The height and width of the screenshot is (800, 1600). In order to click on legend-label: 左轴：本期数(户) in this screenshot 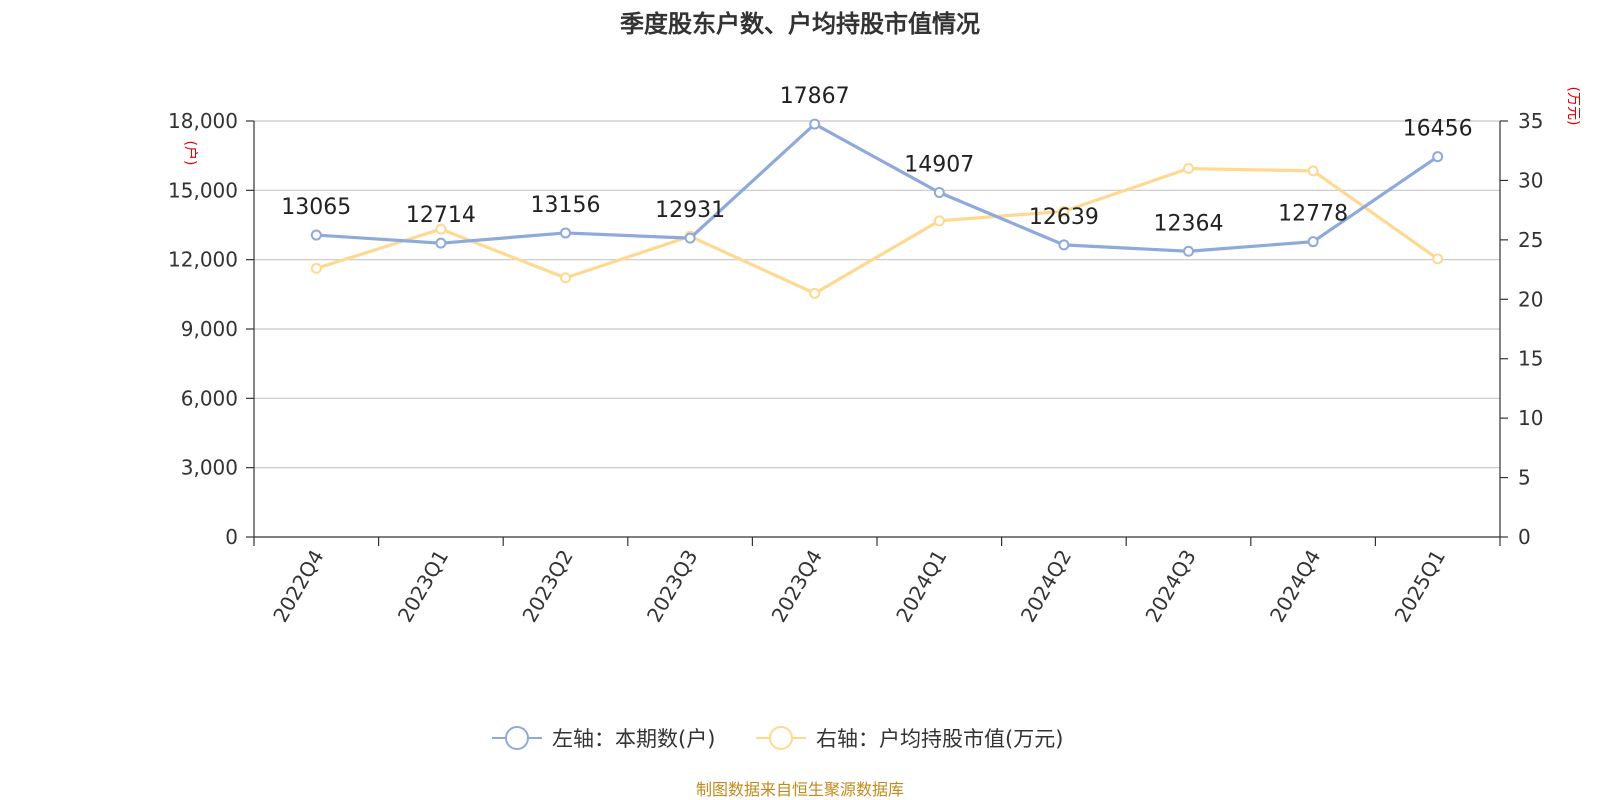, I will do `click(633, 739)`.